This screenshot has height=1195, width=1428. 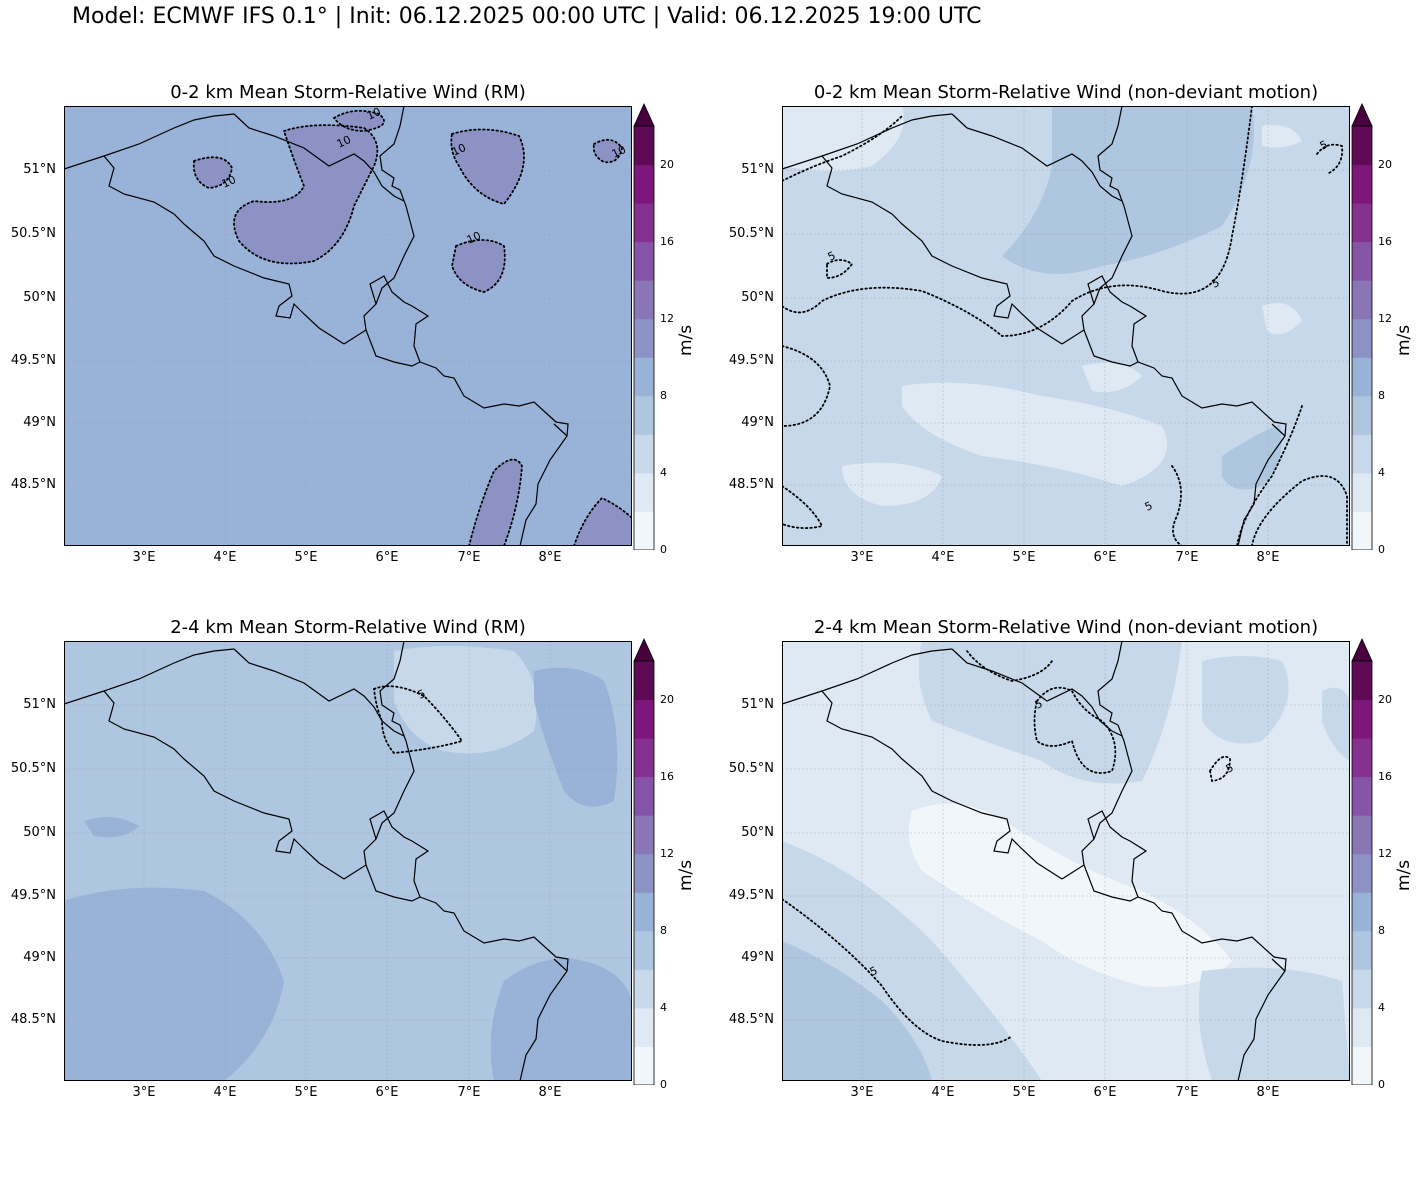 I want to click on map-area: 5, so click(x=348, y=861).